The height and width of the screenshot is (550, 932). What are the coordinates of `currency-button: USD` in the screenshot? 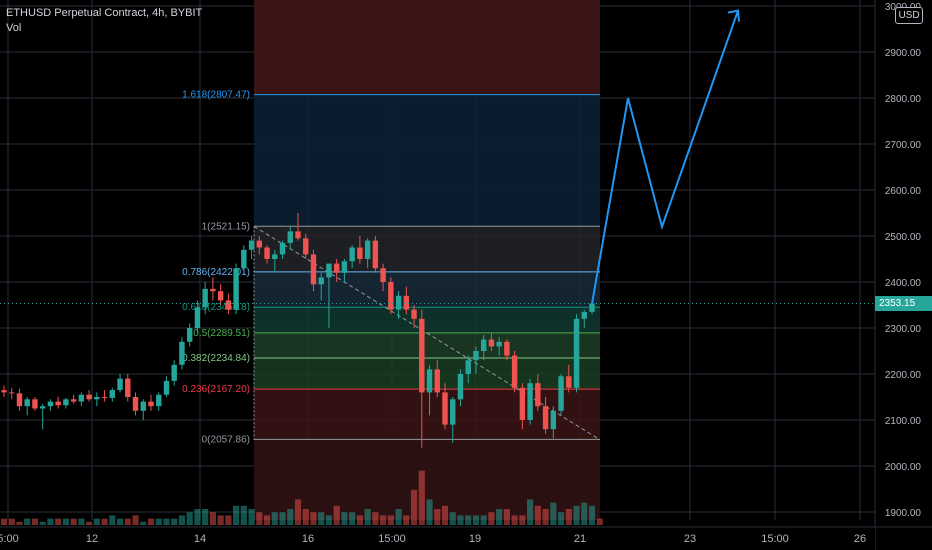 It's located at (909, 15).